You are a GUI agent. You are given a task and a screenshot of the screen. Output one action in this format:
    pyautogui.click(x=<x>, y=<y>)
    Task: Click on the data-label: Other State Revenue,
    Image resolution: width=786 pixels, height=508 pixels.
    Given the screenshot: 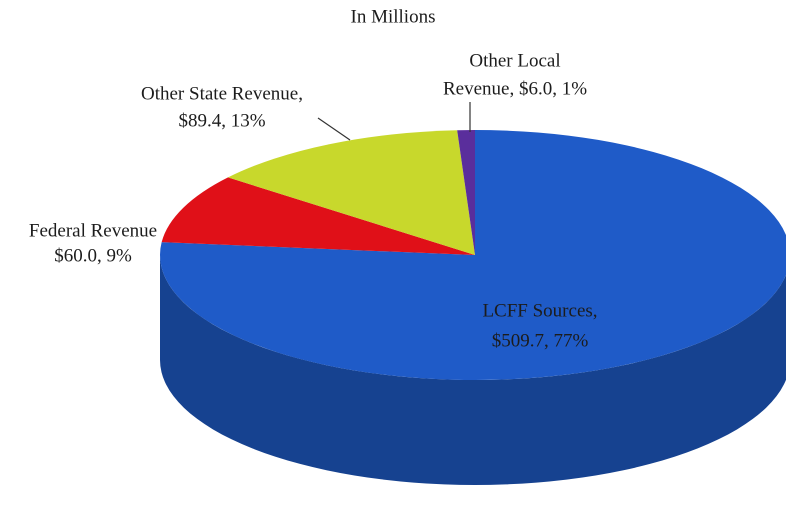 What is the action you would take?
    pyautogui.click(x=222, y=93)
    